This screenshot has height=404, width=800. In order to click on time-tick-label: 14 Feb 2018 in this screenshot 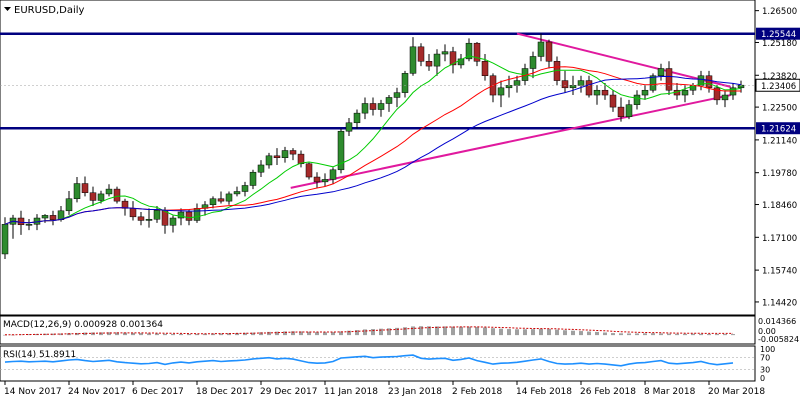, I will do `click(544, 392)`.